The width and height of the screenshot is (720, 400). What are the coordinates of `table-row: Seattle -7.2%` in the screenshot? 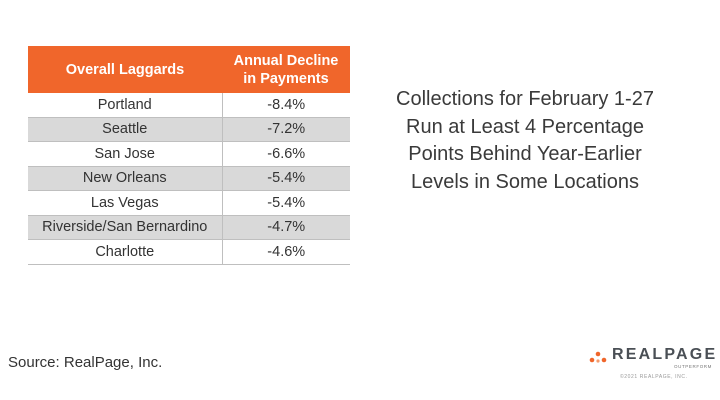 It's located at (189, 129).